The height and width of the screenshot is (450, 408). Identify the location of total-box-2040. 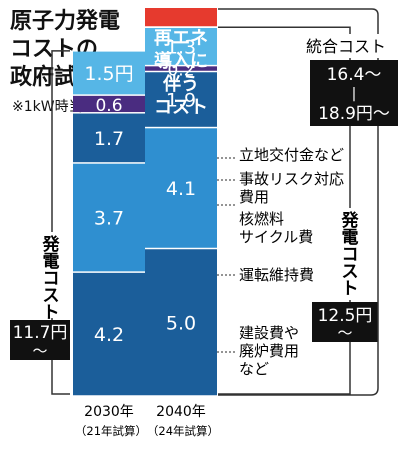
(345, 322).